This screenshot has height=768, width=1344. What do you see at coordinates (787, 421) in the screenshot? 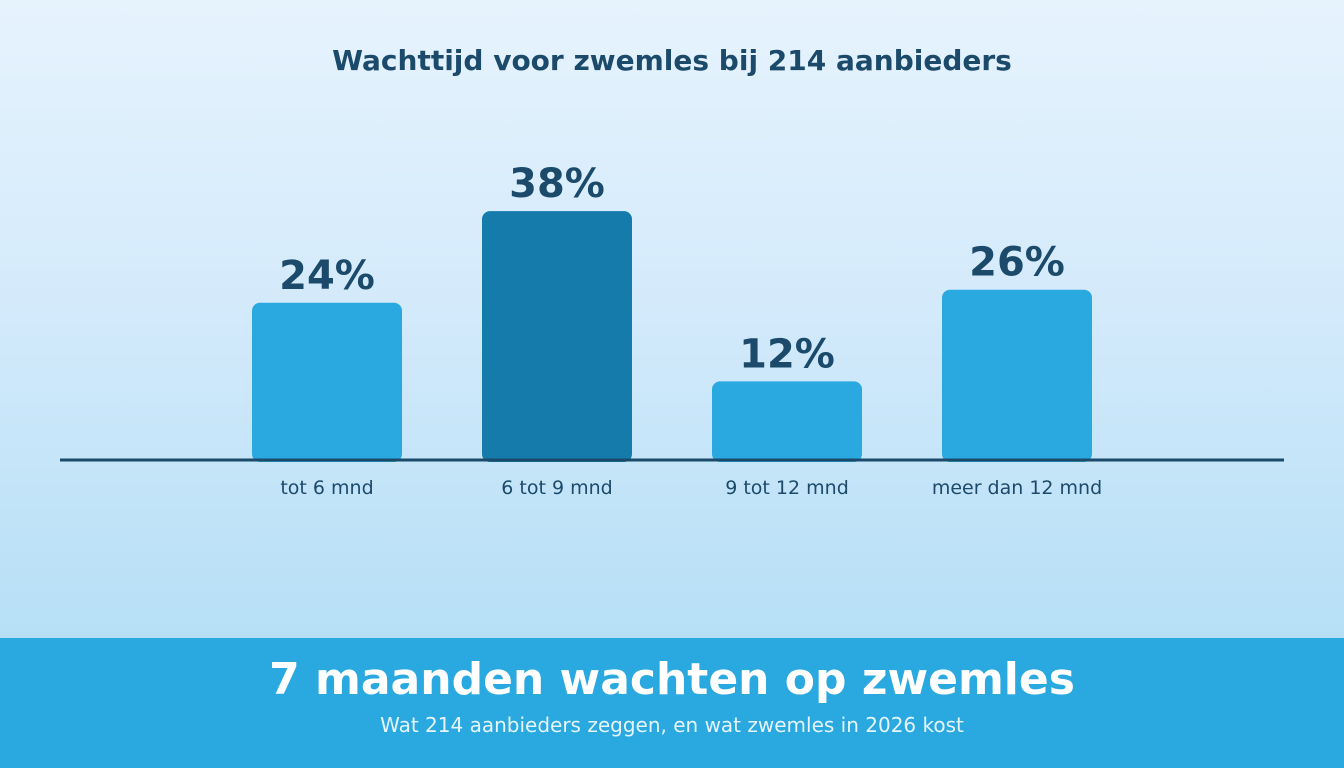
I see `bar-9-tot-12-mnd` at bounding box center [787, 421].